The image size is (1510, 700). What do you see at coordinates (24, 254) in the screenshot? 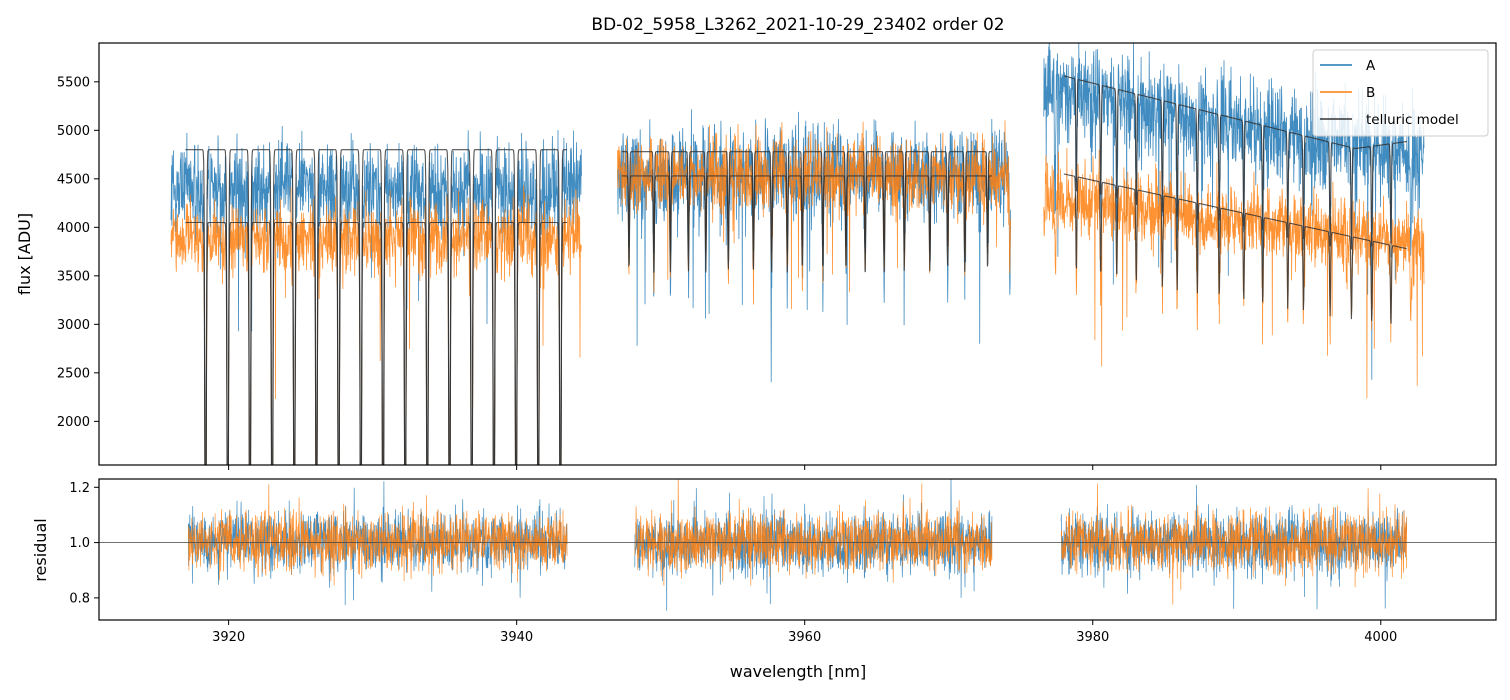
I see `flux-y-axis-label: flux [ADU]` at bounding box center [24, 254].